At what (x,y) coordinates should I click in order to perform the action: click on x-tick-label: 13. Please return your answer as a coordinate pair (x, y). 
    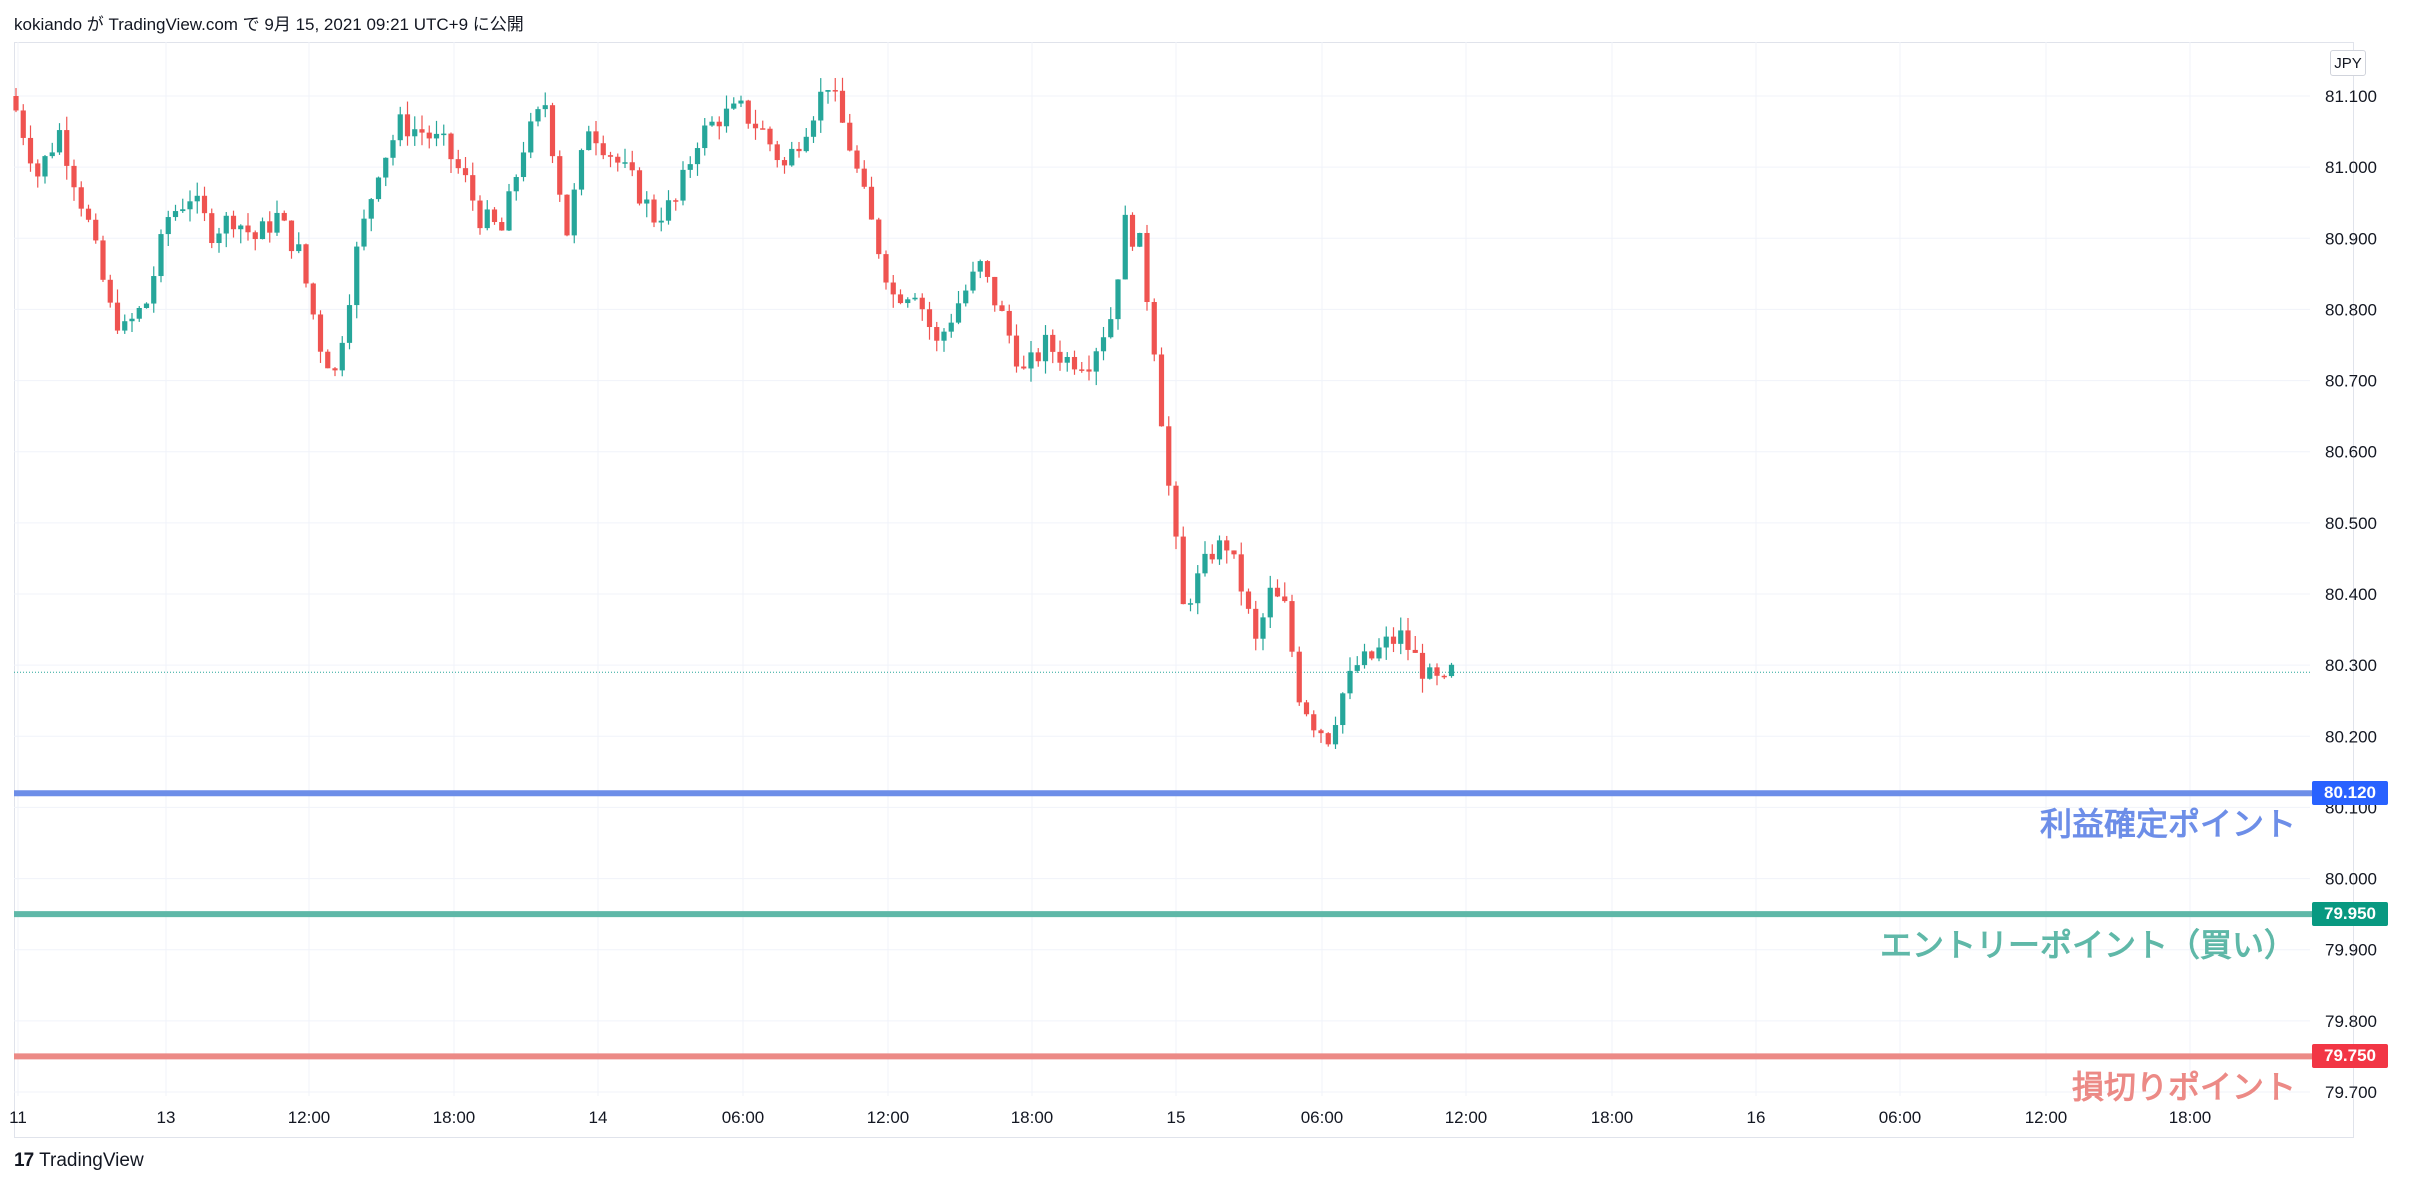
    Looking at the image, I should click on (166, 1117).